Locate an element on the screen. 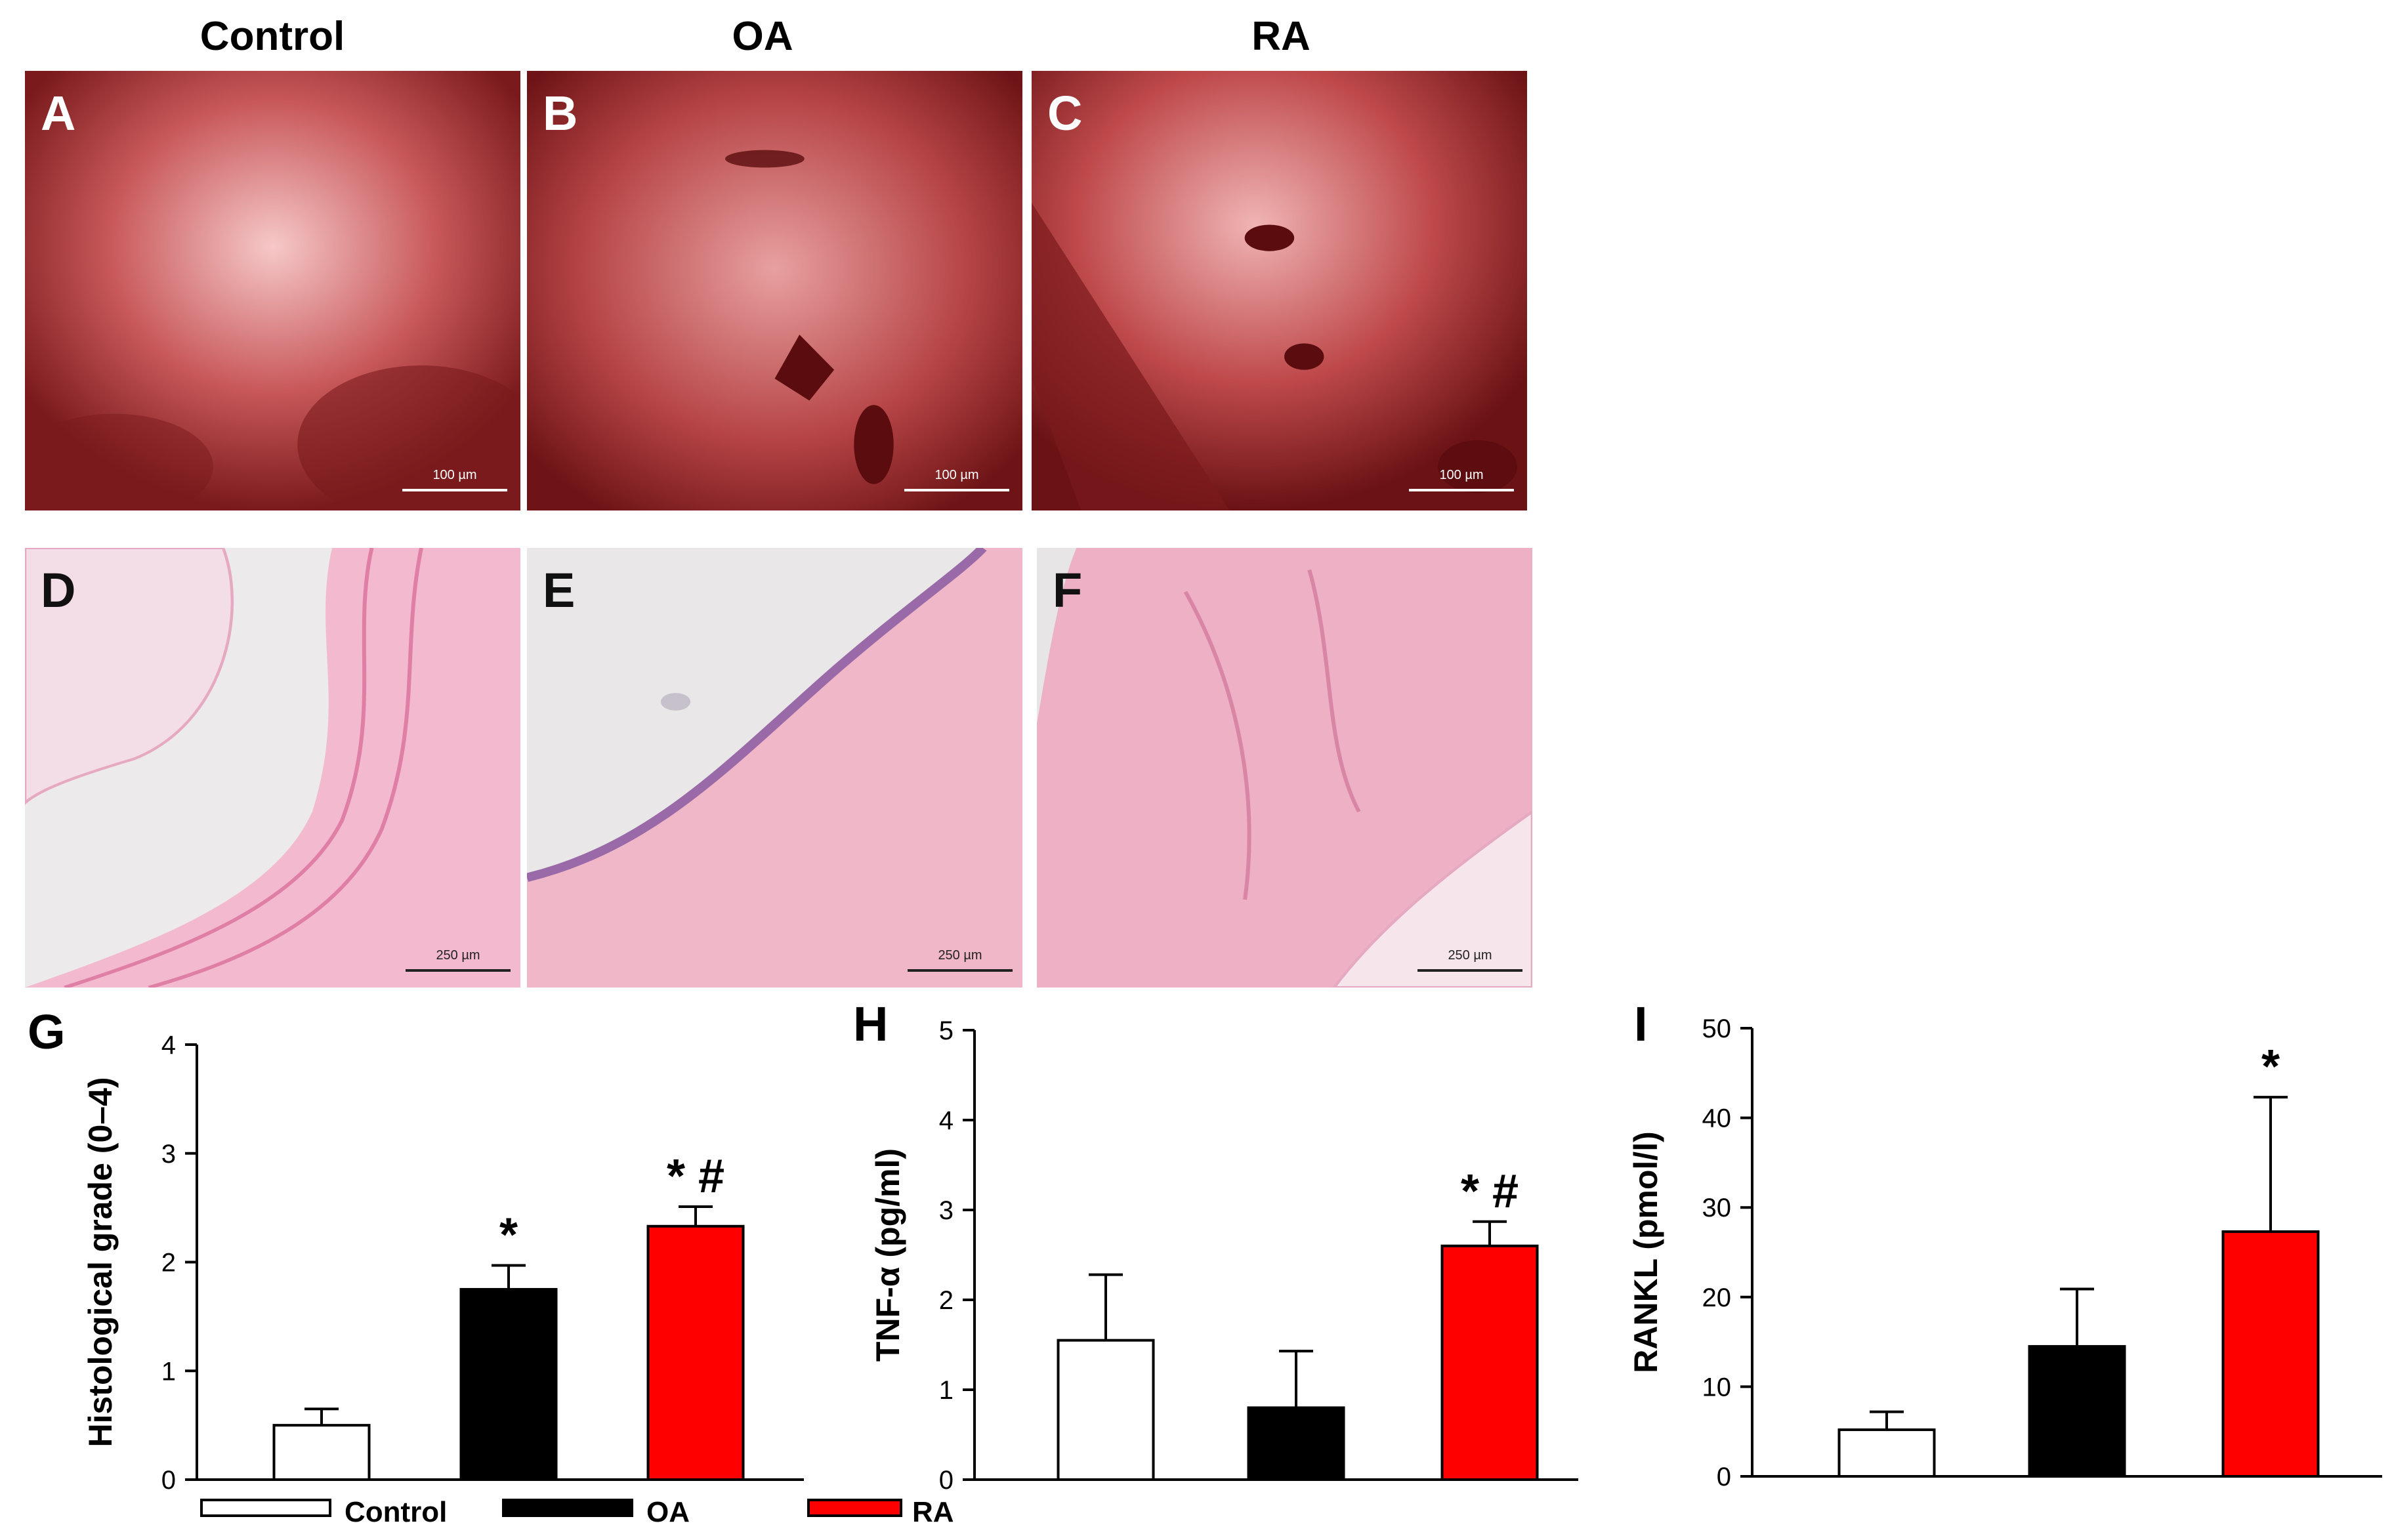 The width and height of the screenshot is (2392, 1540). fluorescence-image-b is located at coordinates (774, 290).